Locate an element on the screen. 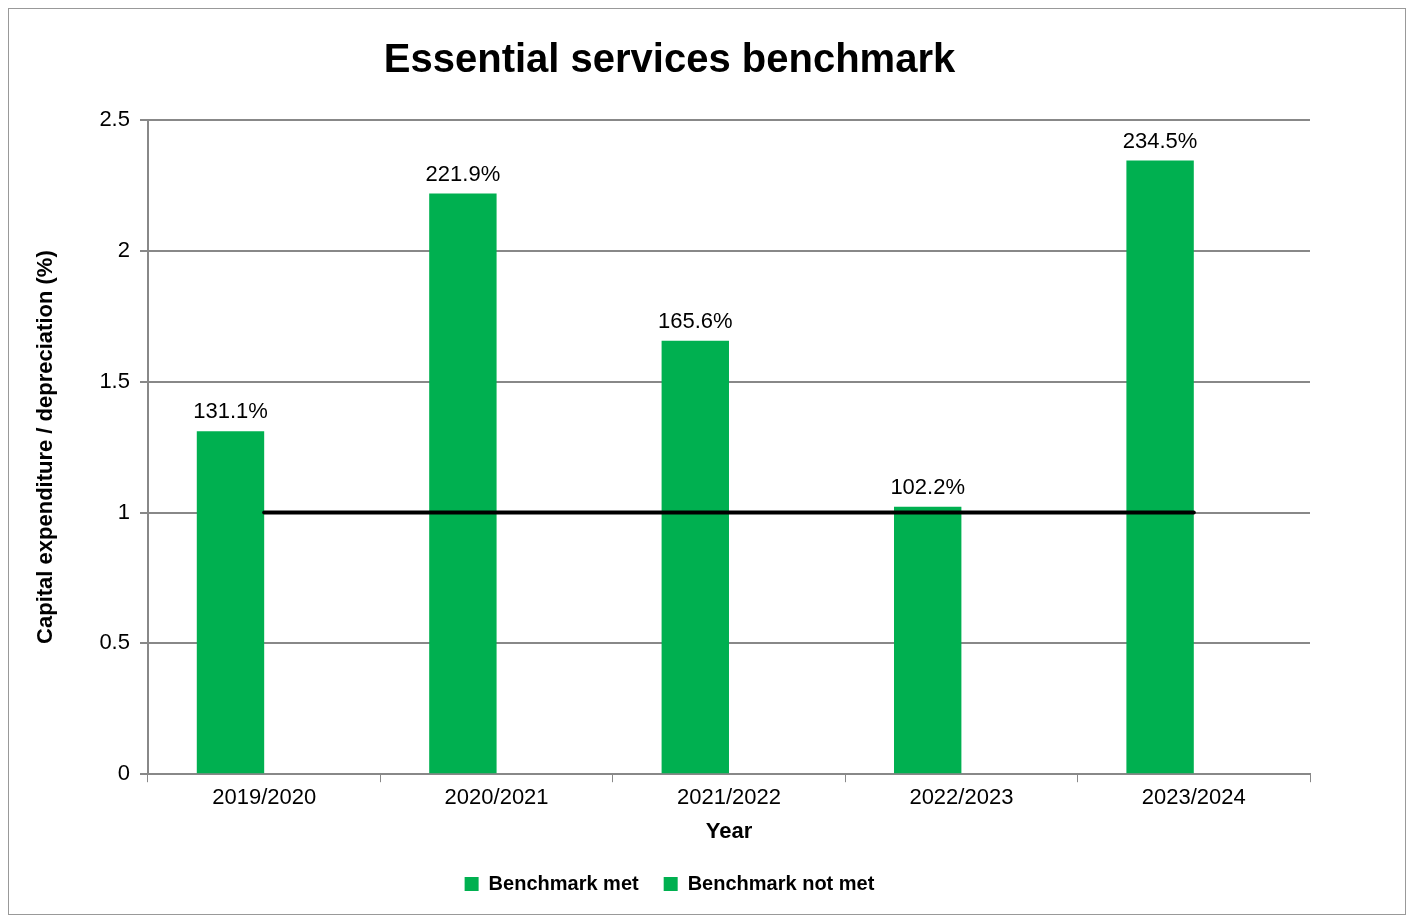 The width and height of the screenshot is (1414, 923). y-tick-label: 1 is located at coordinates (123, 511).